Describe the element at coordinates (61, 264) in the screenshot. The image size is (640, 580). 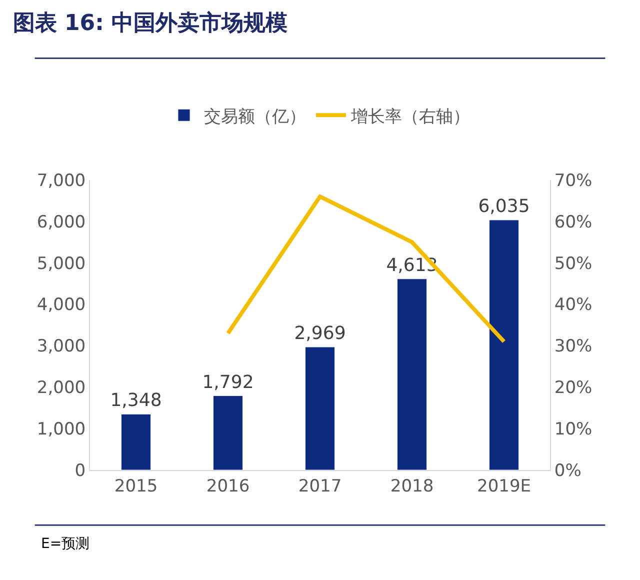
I see `y-tick-label: 5,000` at that location.